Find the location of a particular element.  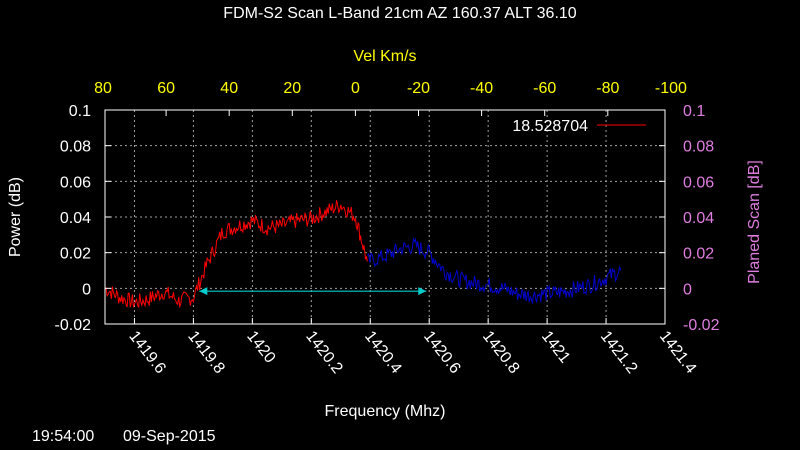

x-tick-label: 1421.2 is located at coordinates (619, 352).